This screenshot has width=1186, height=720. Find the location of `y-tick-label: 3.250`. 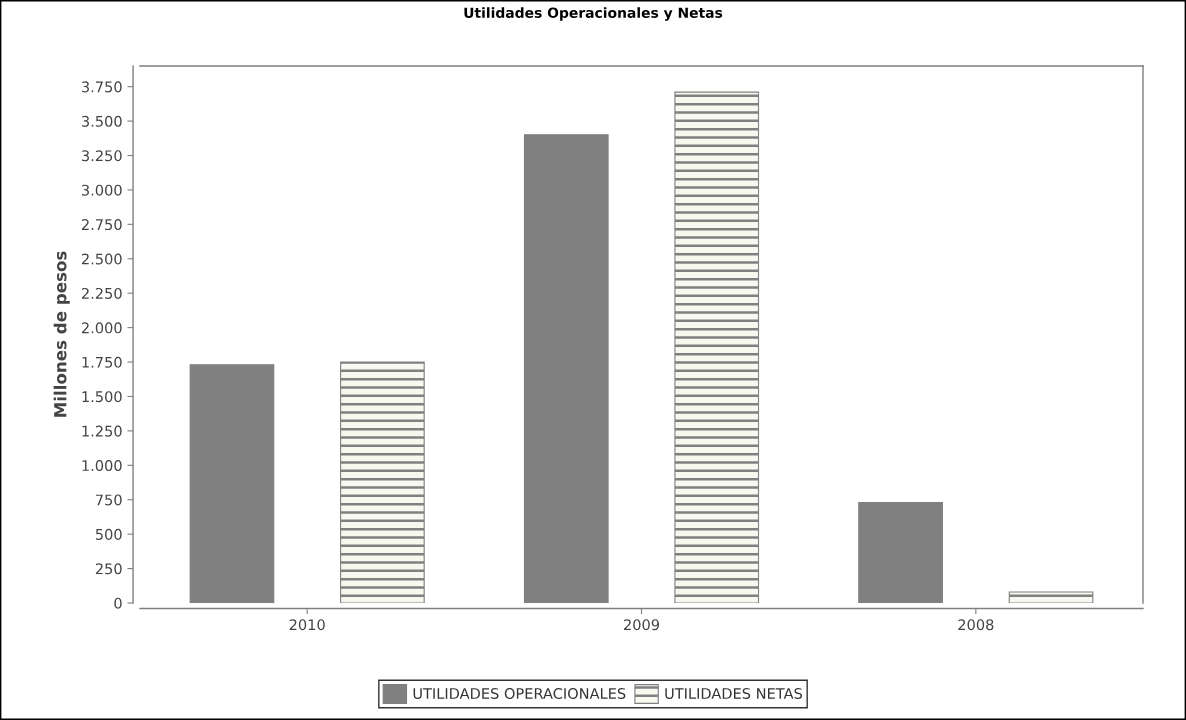

y-tick-label: 3.250 is located at coordinates (102, 156).